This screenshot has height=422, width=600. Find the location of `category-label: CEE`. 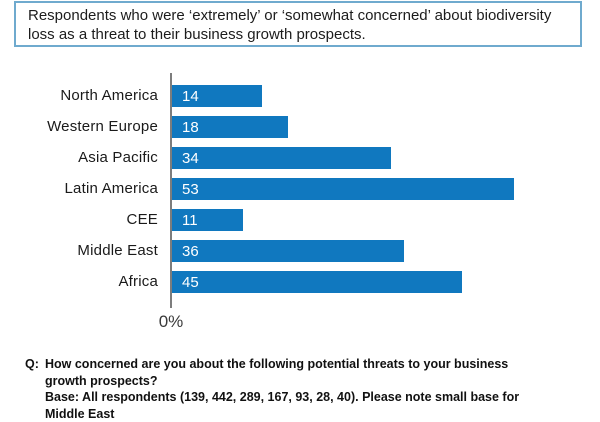

category-label: CEE is located at coordinates (142, 219).